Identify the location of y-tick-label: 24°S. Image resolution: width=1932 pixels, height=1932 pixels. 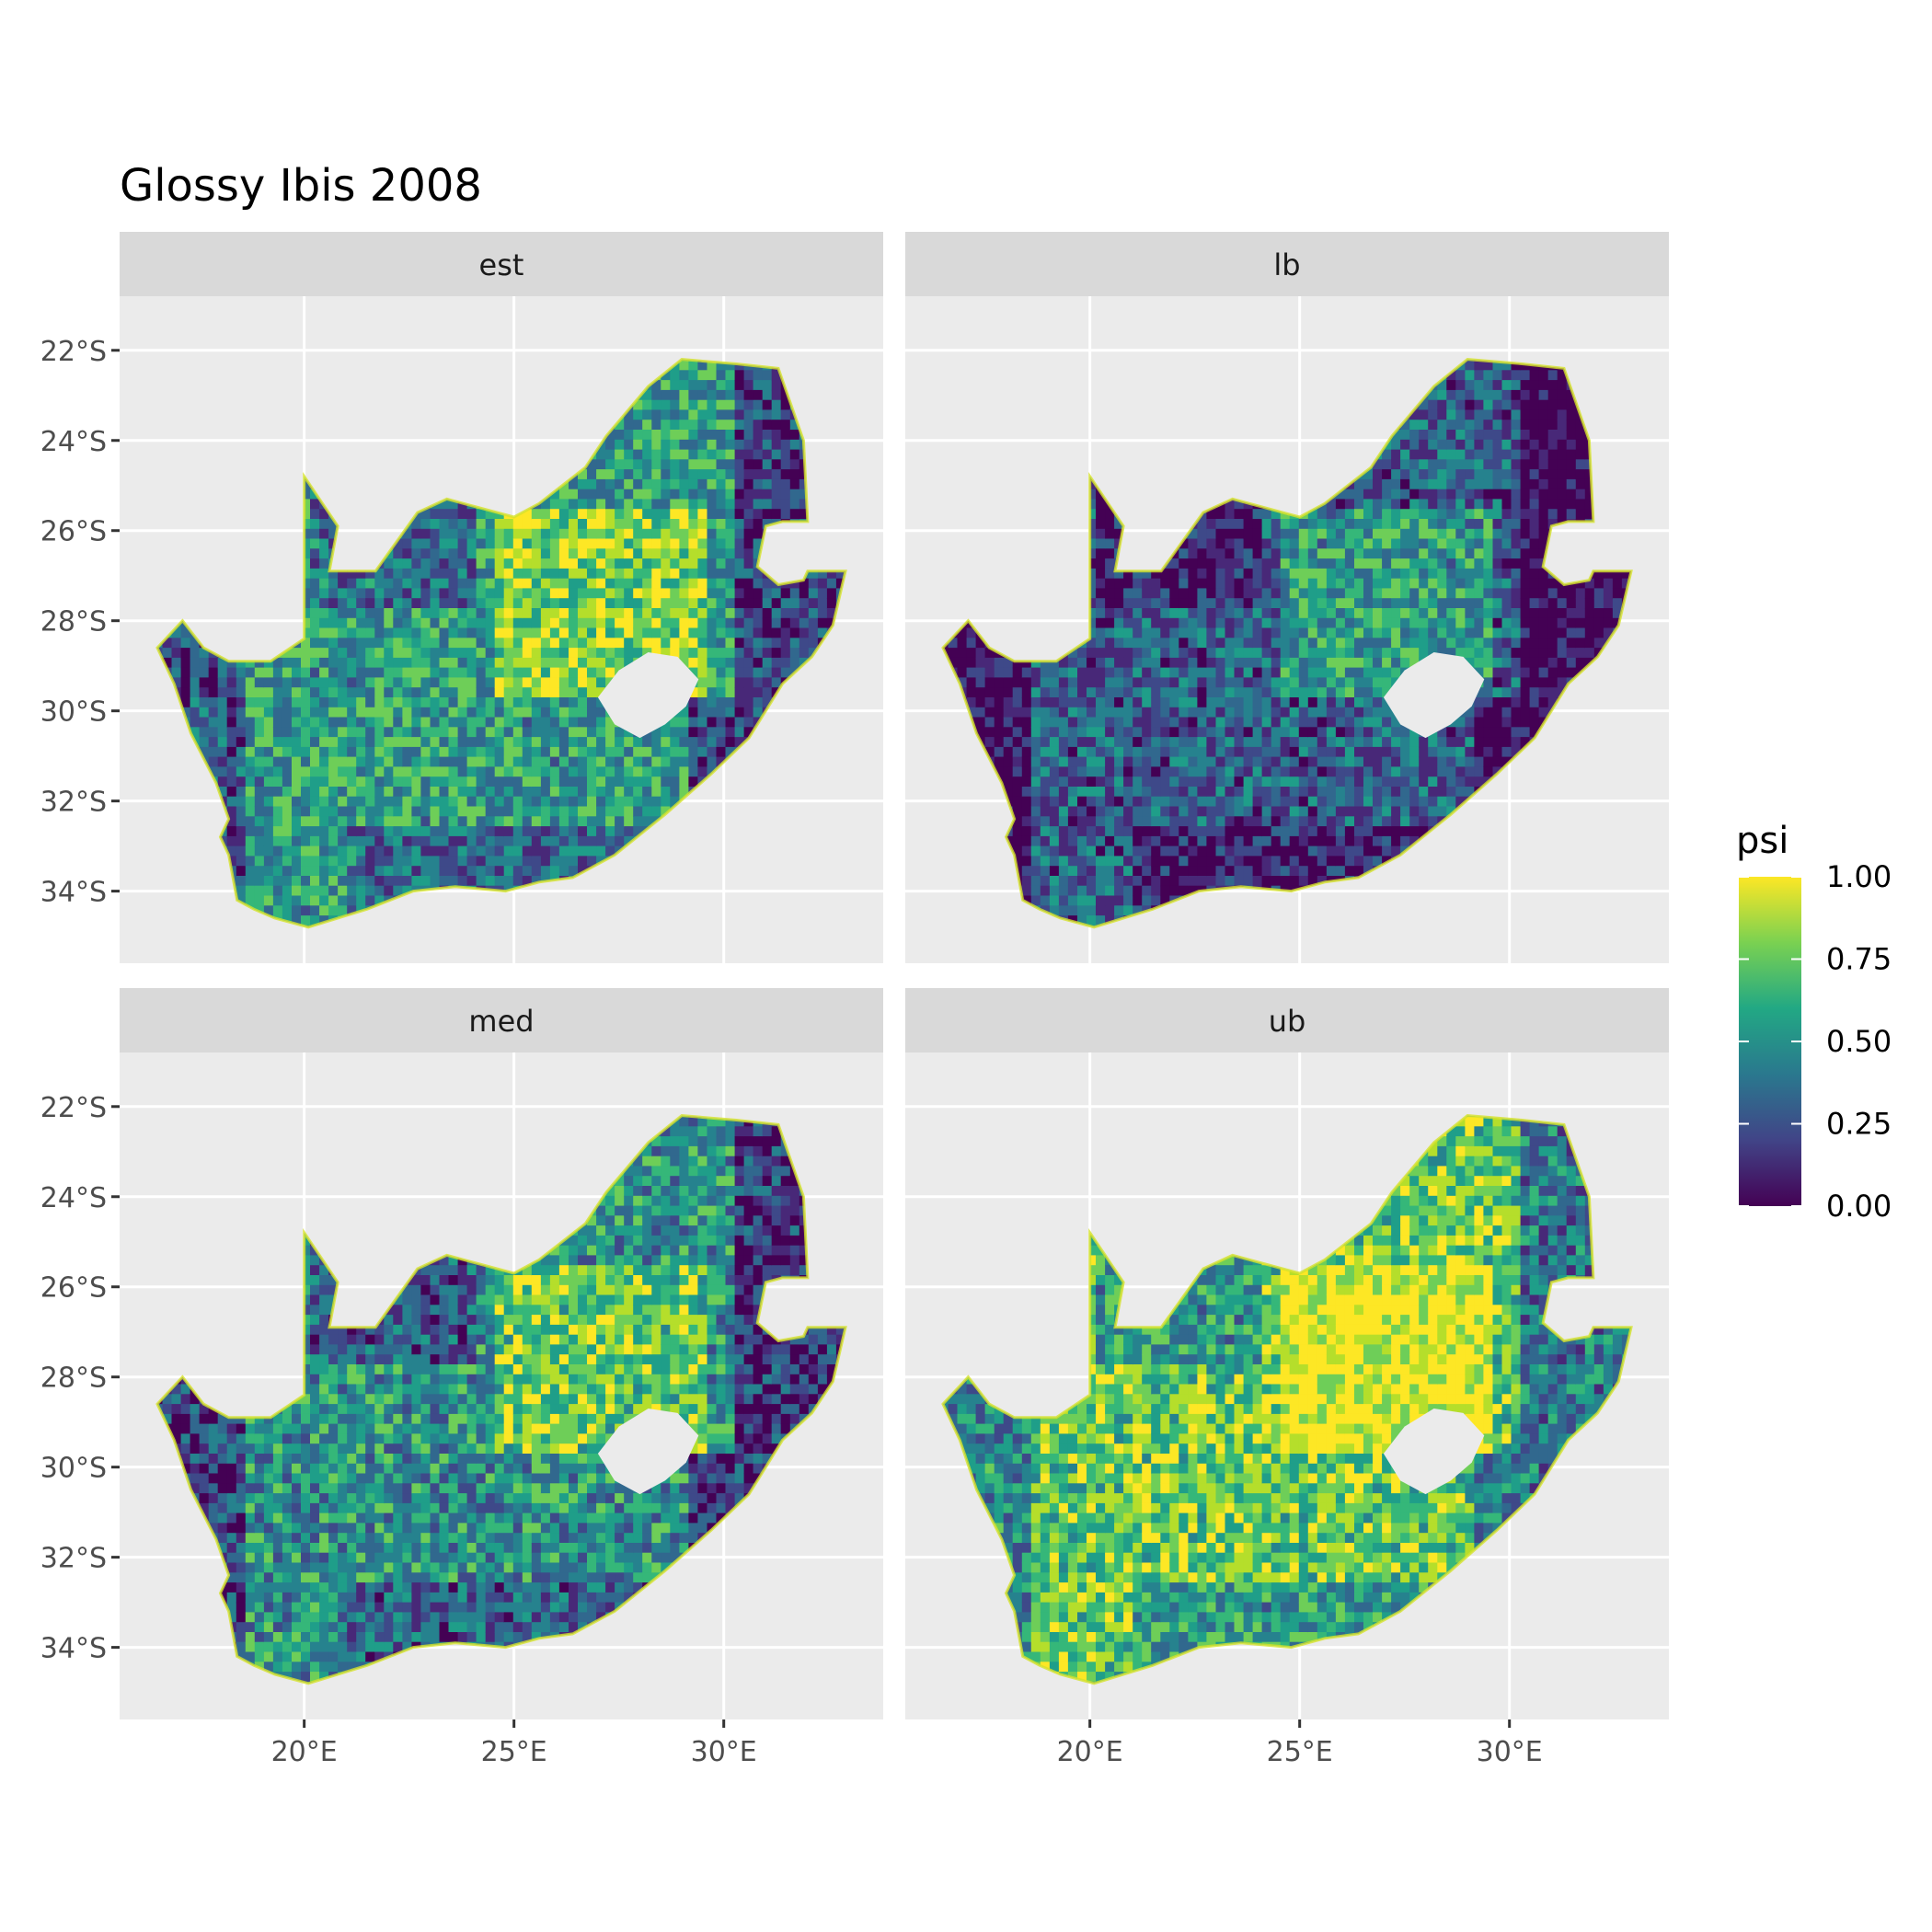
(73, 442).